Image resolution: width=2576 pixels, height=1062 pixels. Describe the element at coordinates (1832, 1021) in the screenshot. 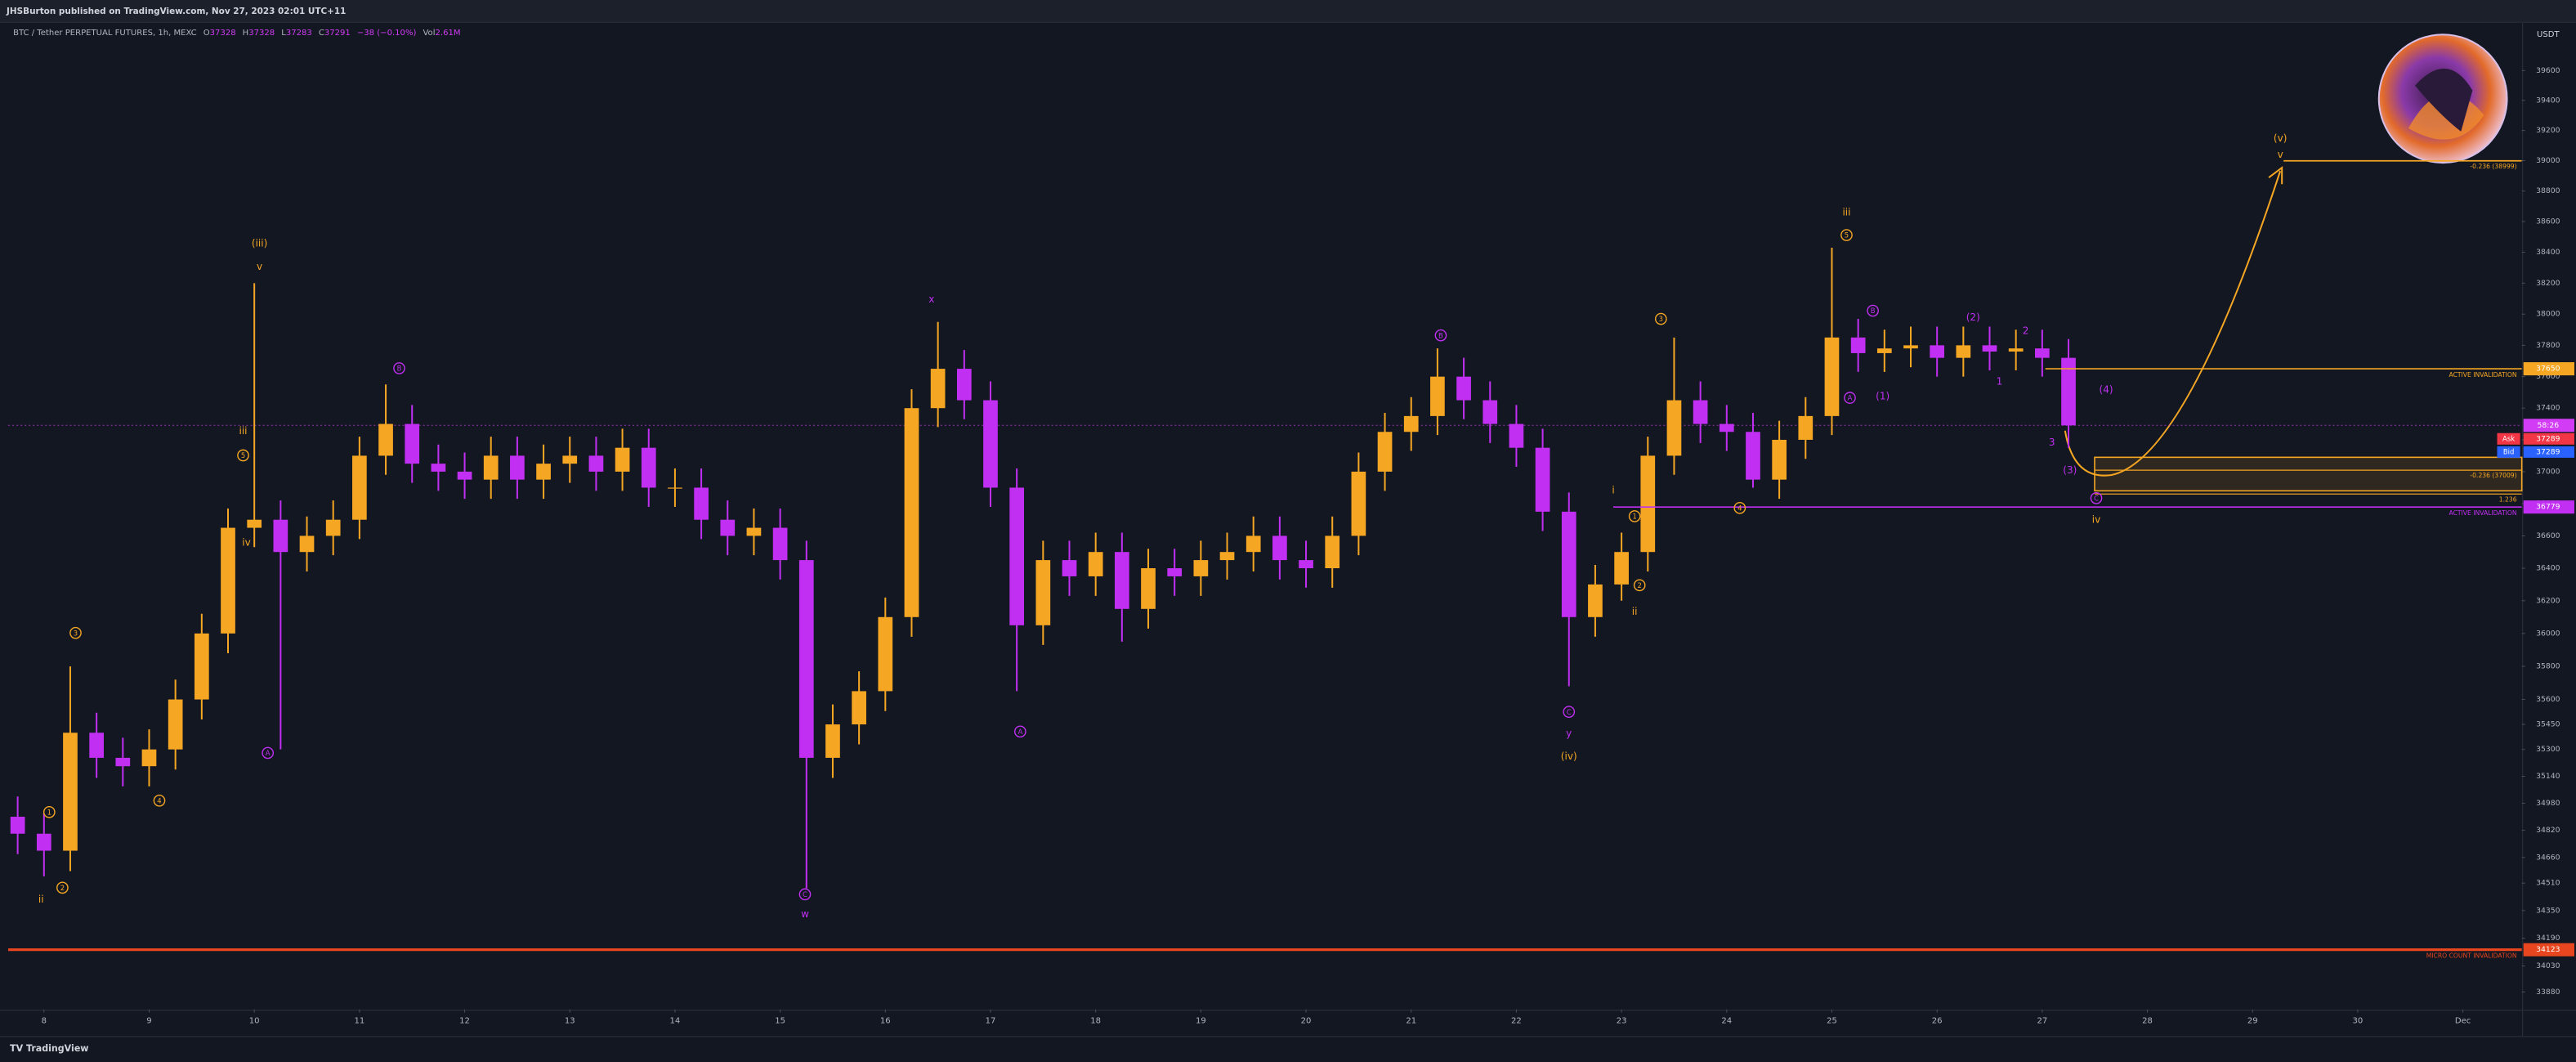

I see `x-tick-label: 25` at that location.